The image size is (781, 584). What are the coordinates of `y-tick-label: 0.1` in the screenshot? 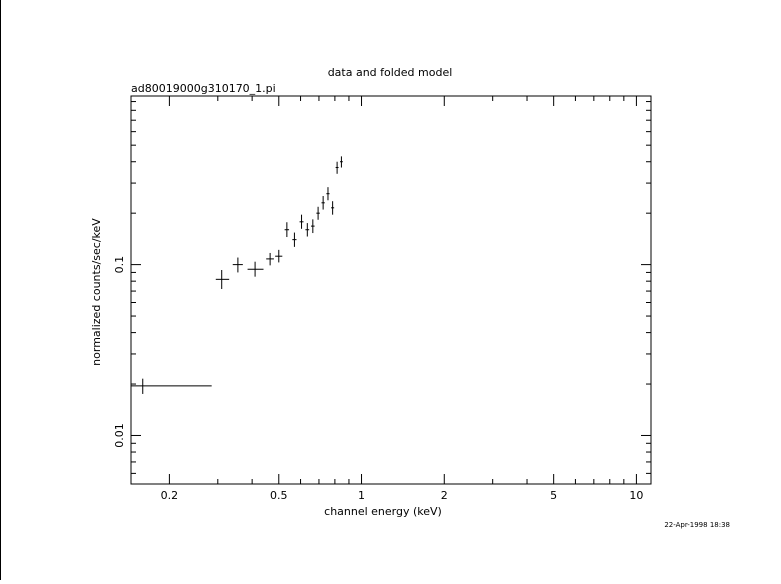 It's located at (119, 265).